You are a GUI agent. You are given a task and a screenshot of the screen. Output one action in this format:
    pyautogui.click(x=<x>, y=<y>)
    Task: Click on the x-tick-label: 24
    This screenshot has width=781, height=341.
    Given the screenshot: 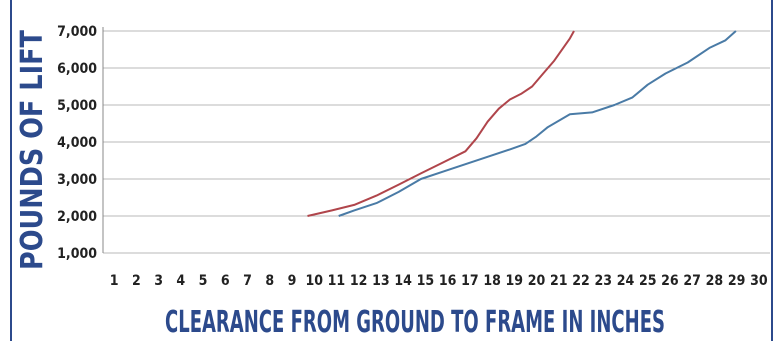 What is the action you would take?
    pyautogui.click(x=626, y=281)
    